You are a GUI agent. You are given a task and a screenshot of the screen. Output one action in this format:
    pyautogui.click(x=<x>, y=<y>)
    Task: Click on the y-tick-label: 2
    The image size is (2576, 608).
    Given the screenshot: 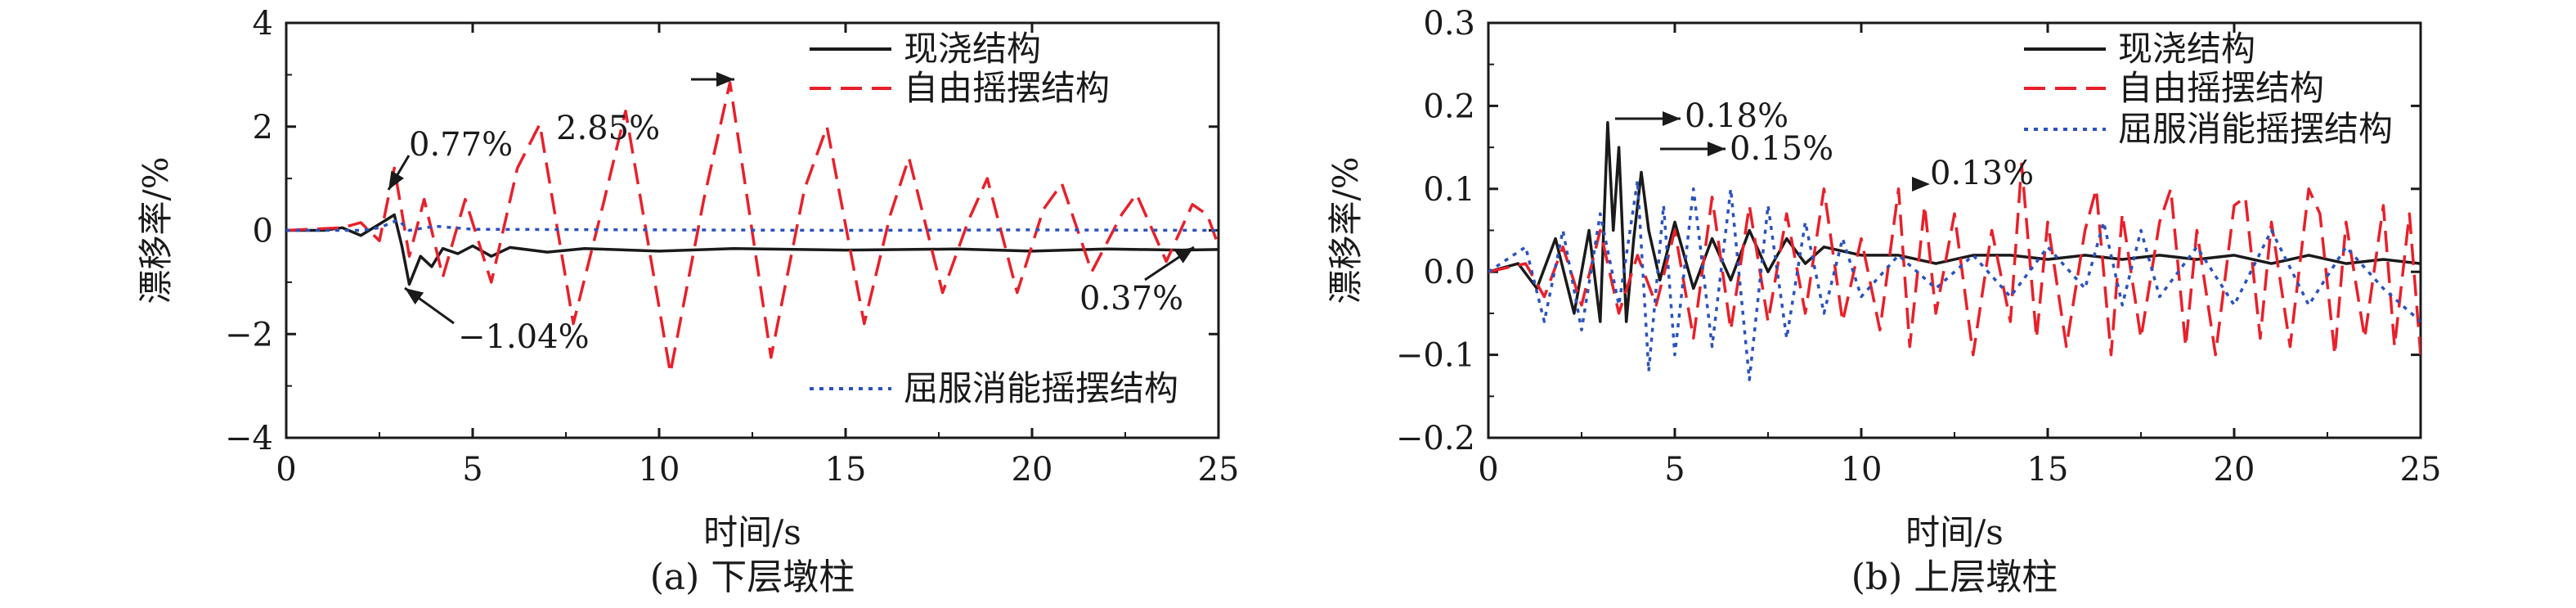 What is the action you would take?
    pyautogui.click(x=263, y=127)
    